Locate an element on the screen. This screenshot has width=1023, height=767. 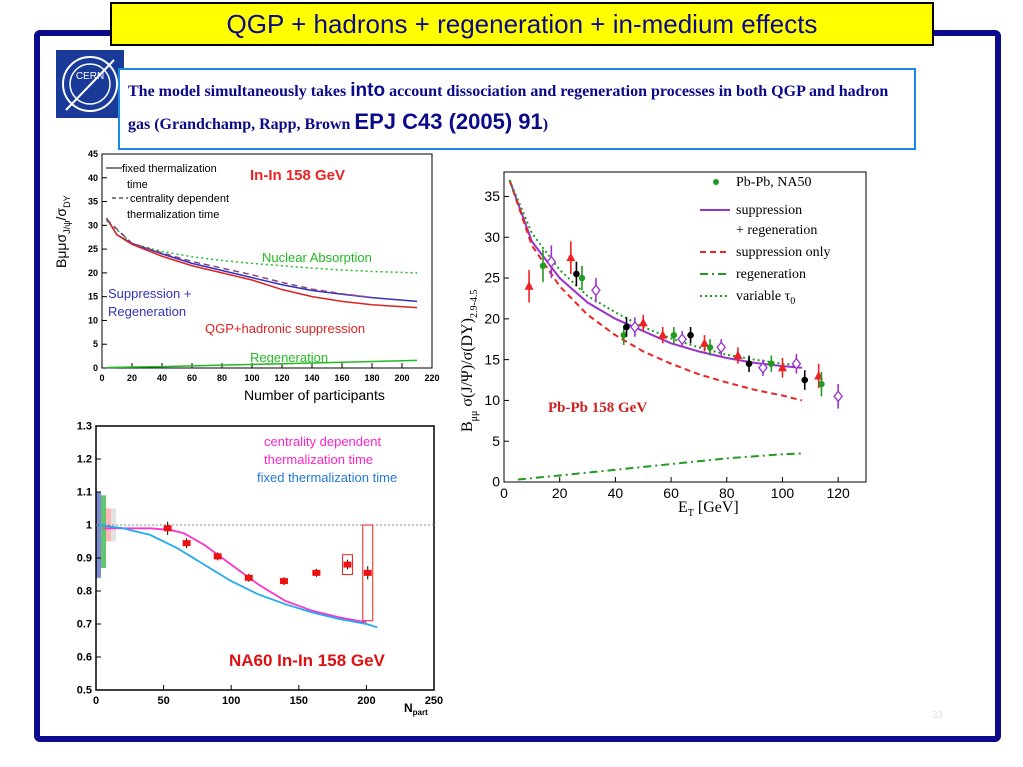
chart3-xtick-label: 250 is located at coordinates (434, 701).